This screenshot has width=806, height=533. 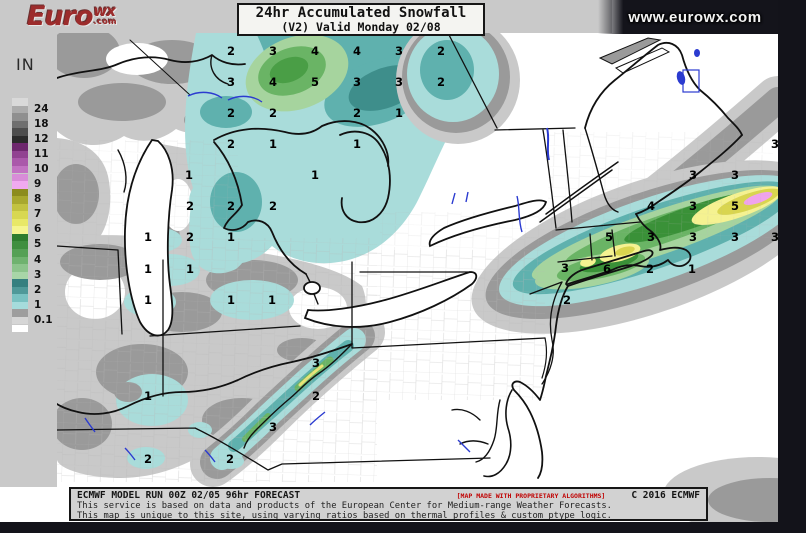 What do you see at coordinates (38, 259) in the screenshot?
I see `legend-threshold-label: 4` at bounding box center [38, 259].